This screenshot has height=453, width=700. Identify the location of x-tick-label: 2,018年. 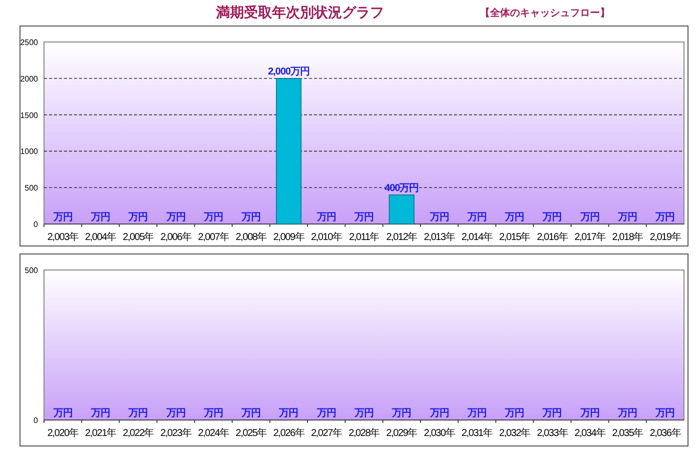
(628, 237).